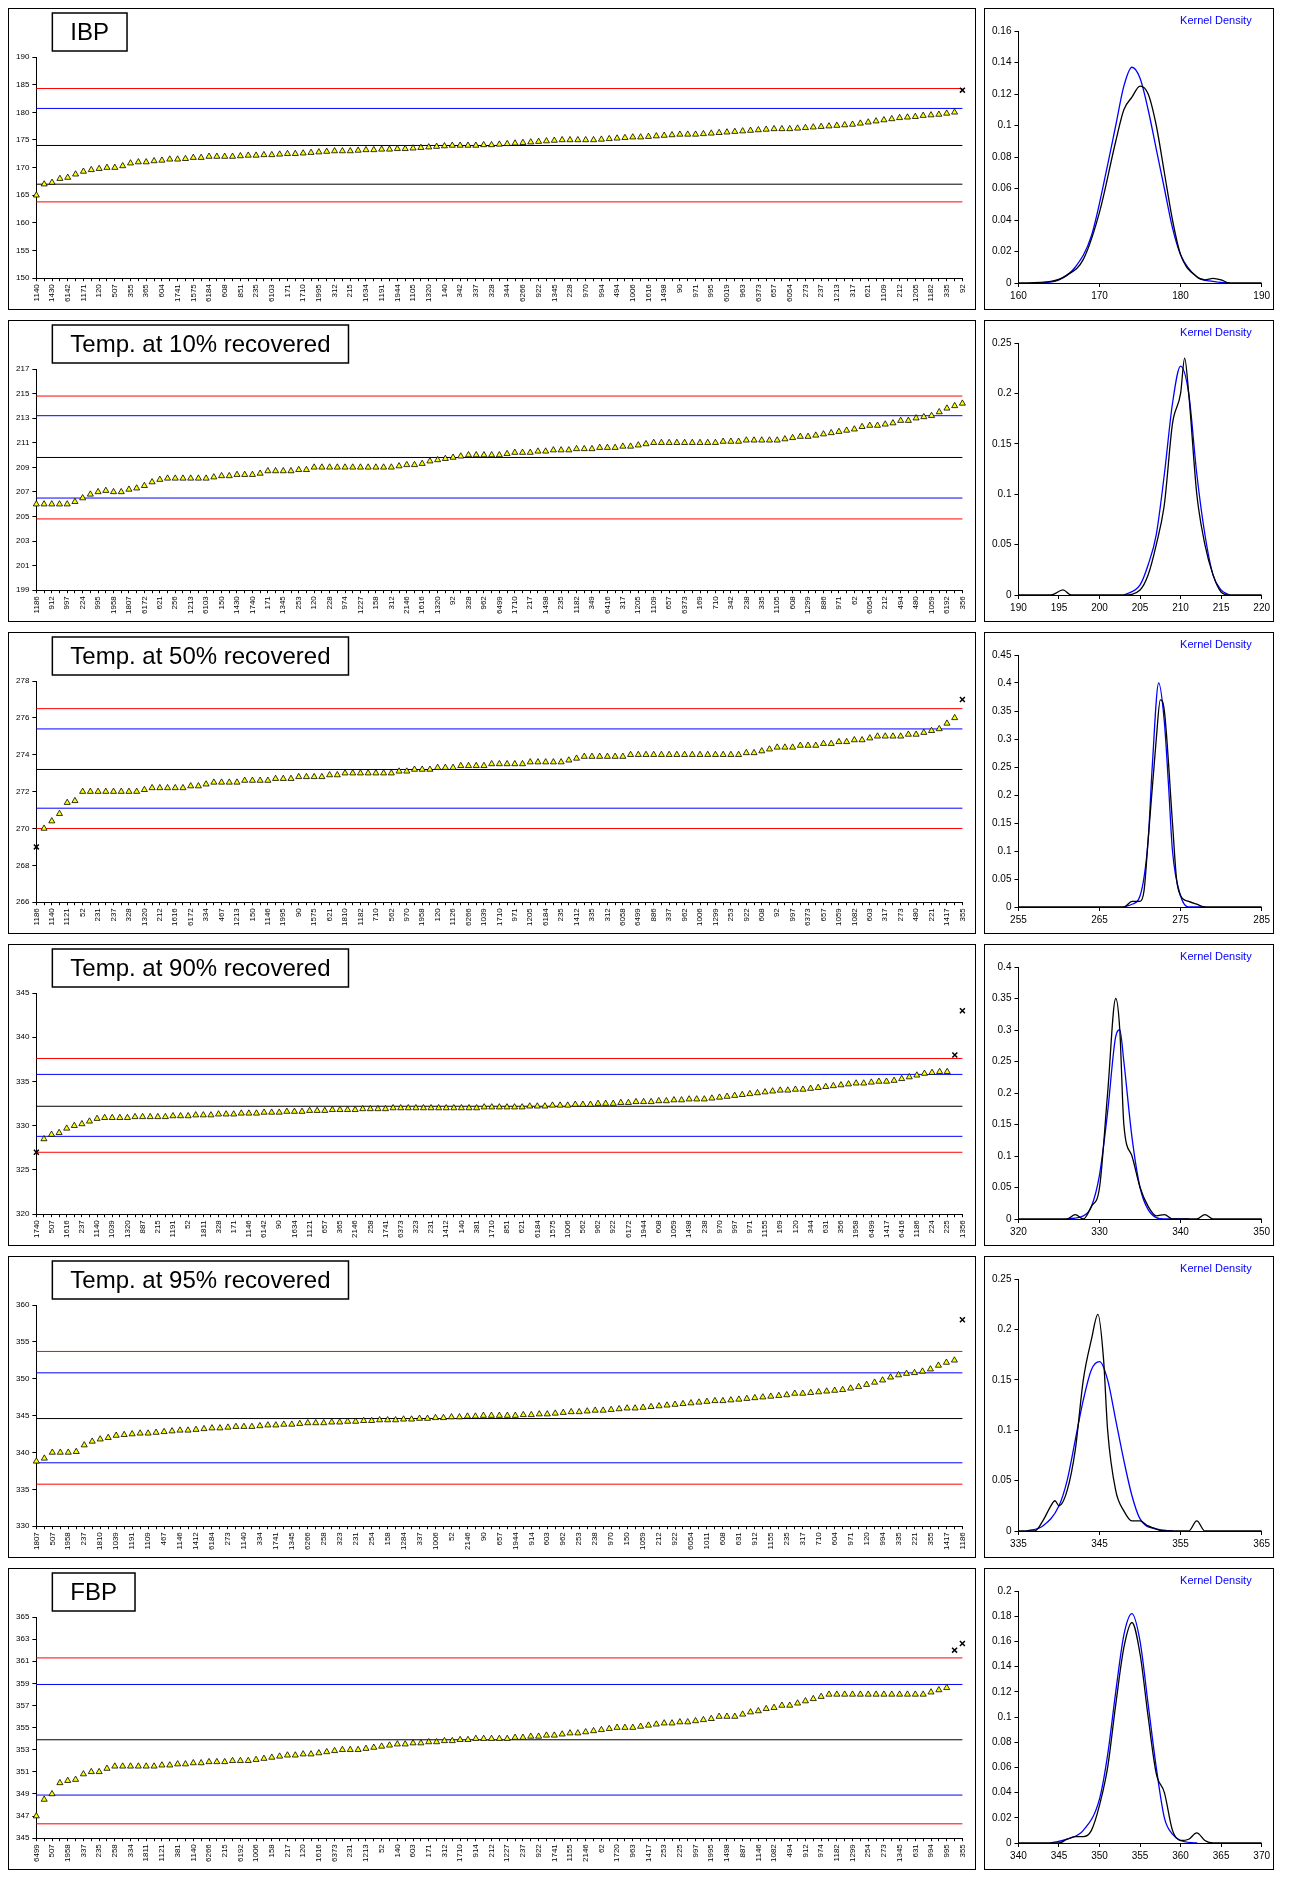 The height and width of the screenshot is (1901, 1290). I want to click on x-tick-label: 335, so click(761, 602).